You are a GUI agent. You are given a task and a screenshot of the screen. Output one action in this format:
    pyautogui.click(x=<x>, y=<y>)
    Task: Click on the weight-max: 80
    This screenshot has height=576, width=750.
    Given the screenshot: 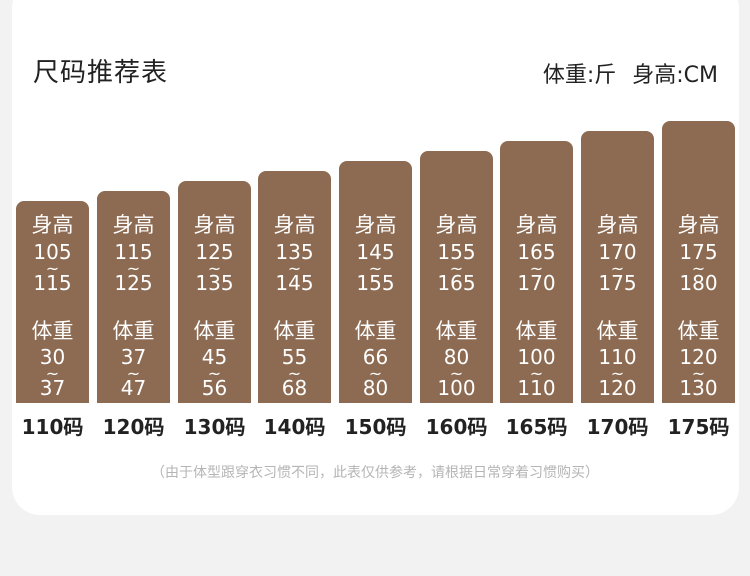 What is the action you would take?
    pyautogui.click(x=375, y=388)
    